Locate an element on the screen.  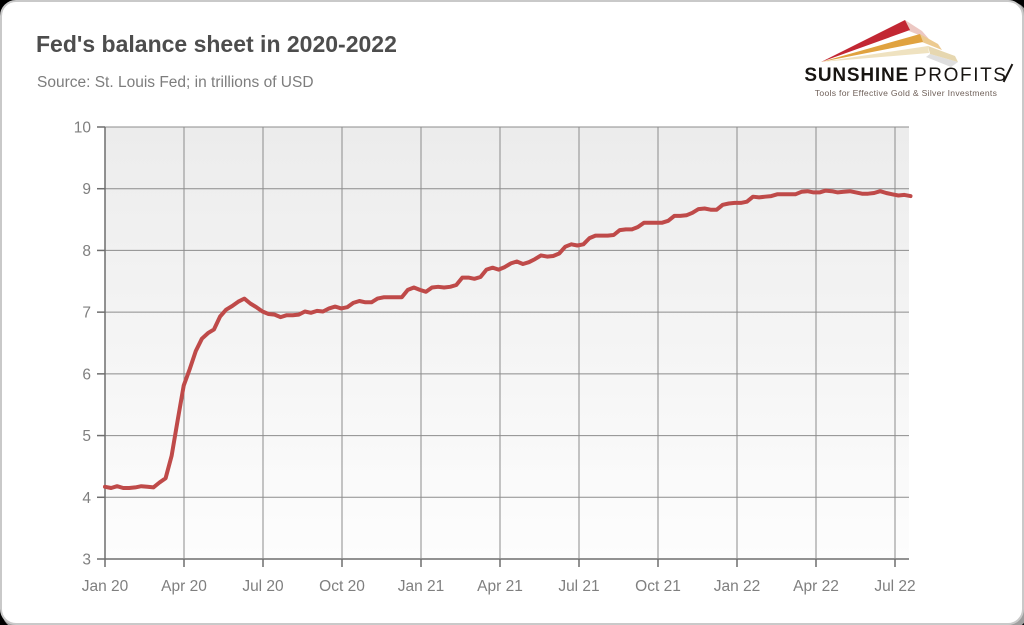
x-tick-label: Jul 21 is located at coordinates (578, 586).